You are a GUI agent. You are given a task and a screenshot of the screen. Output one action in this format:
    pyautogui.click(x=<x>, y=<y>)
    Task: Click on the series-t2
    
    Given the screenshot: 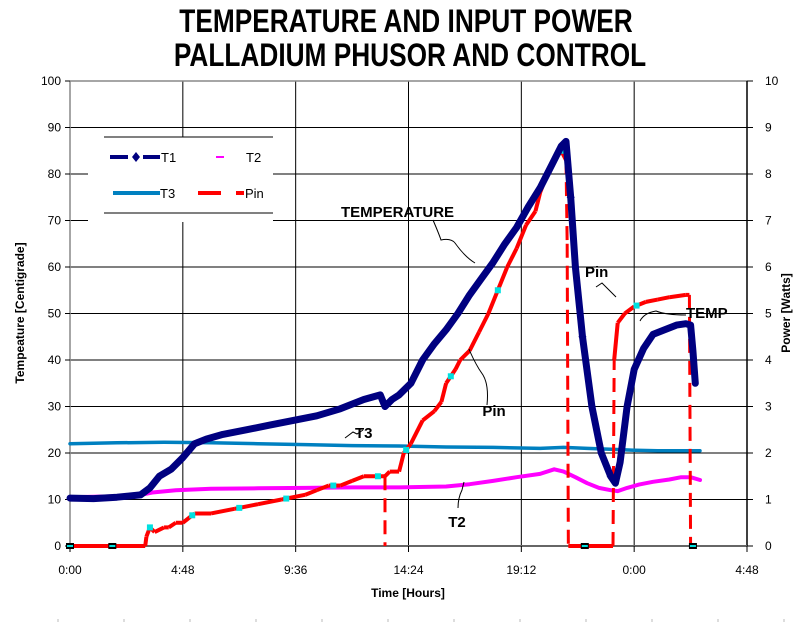 What is the action you would take?
    pyautogui.click(x=385, y=483)
    